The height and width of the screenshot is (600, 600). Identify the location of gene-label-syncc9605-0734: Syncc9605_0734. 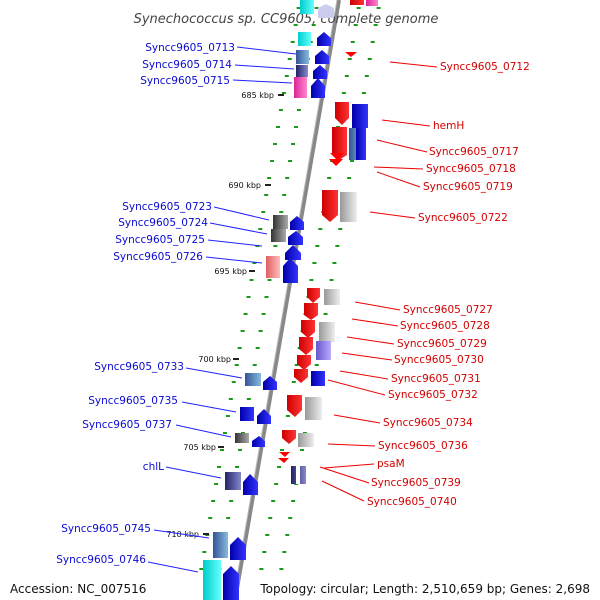
(428, 423).